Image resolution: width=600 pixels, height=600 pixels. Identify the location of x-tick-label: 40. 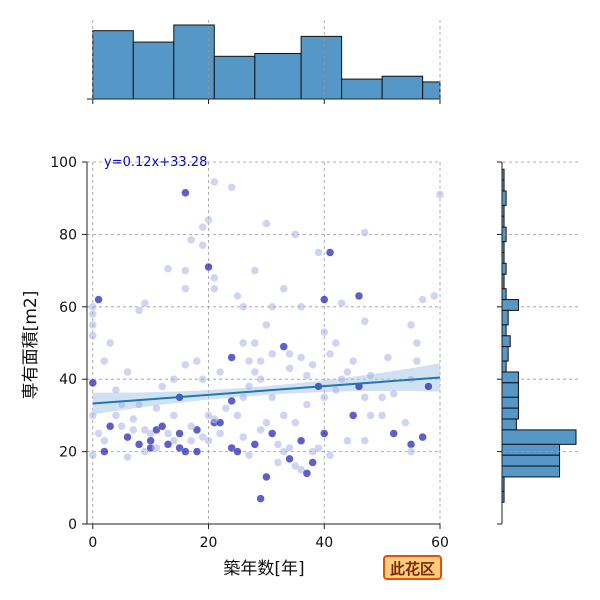
(324, 543).